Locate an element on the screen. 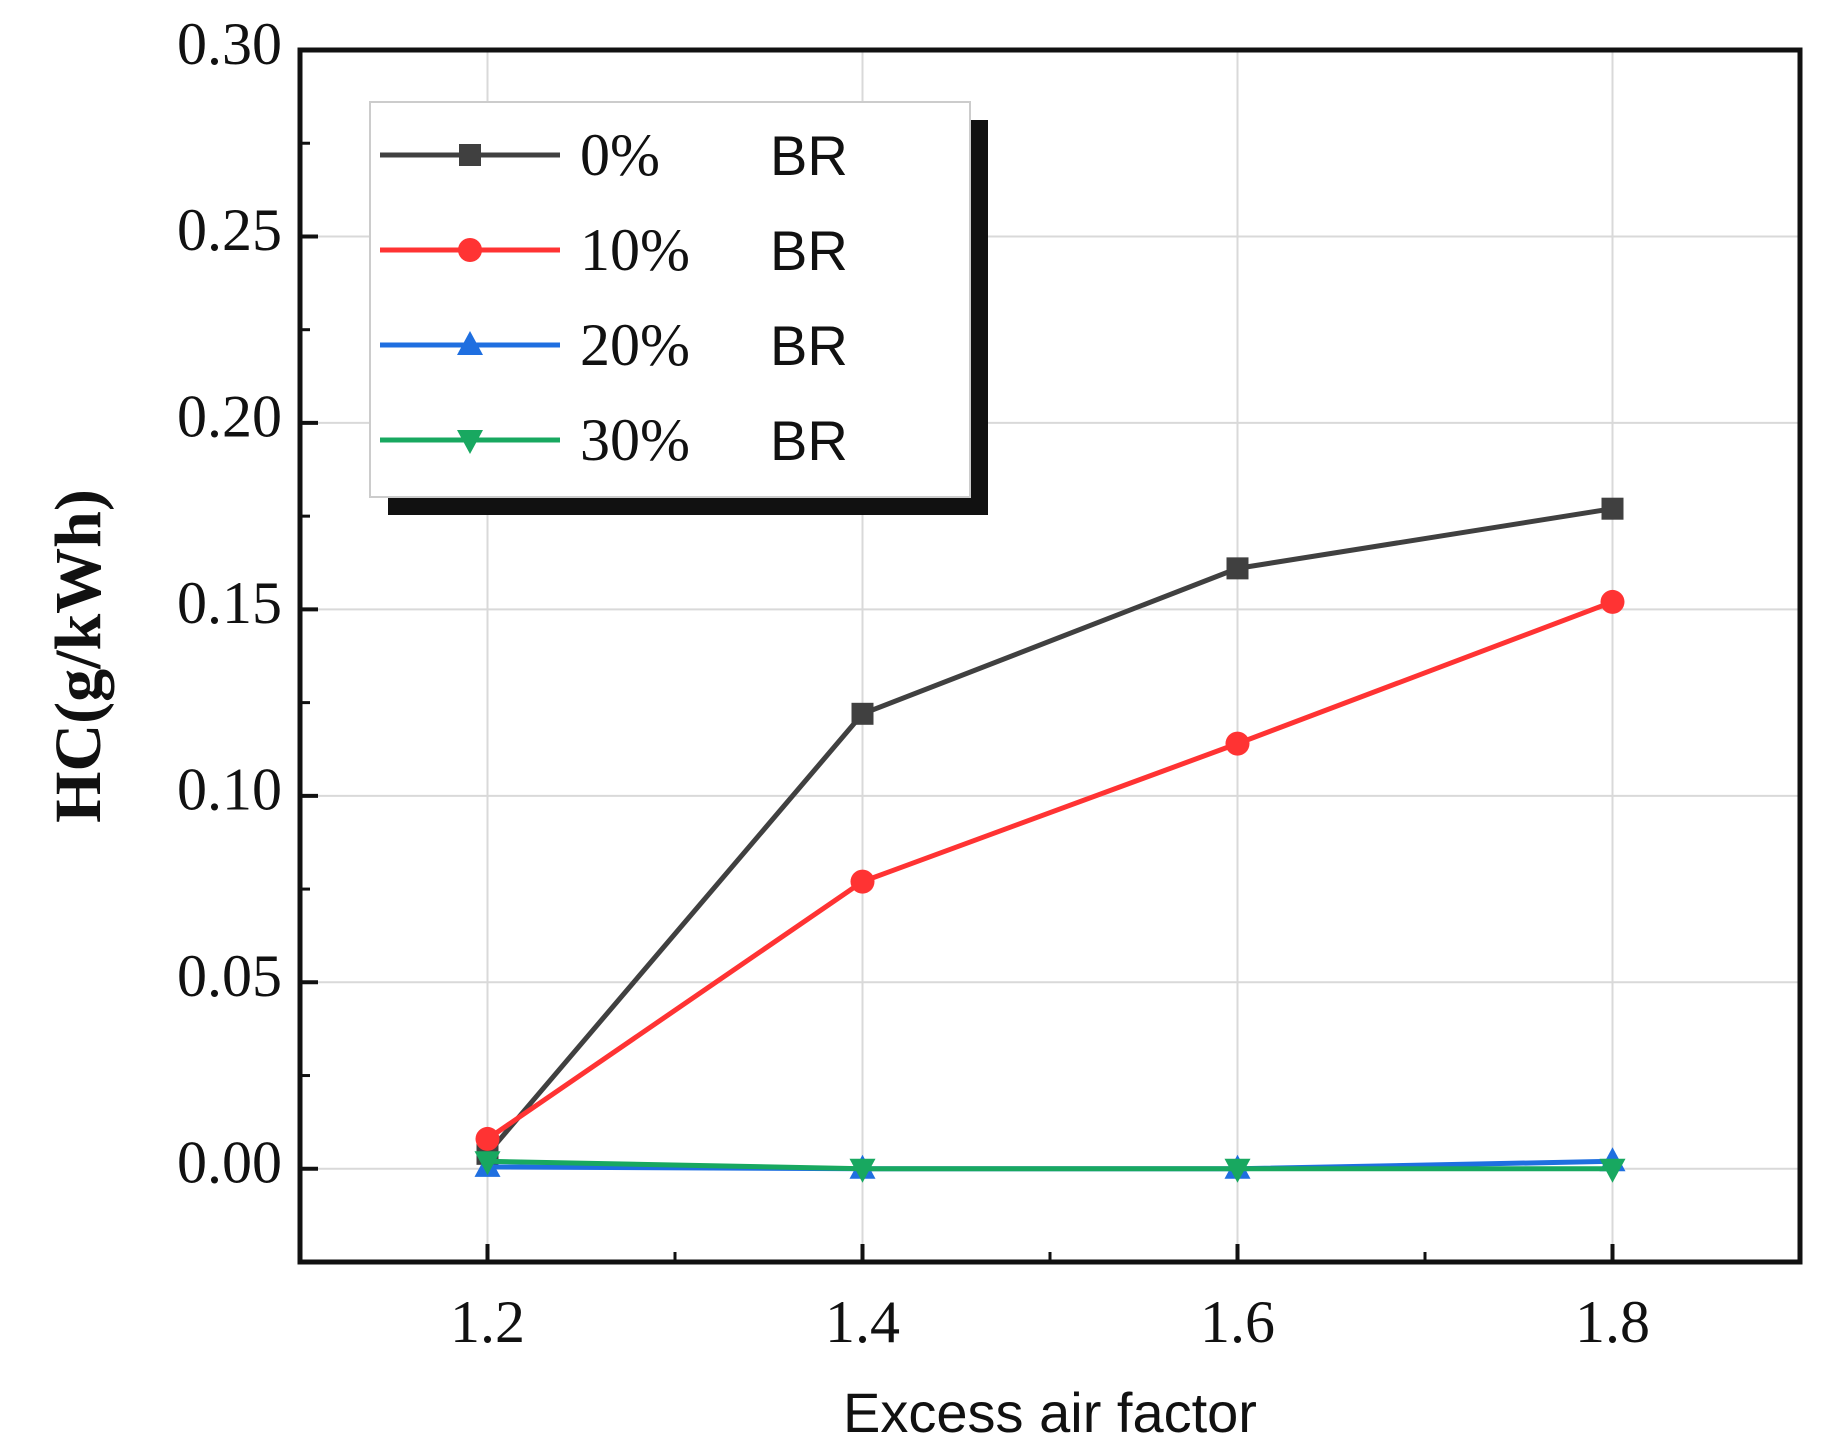 The image size is (1825, 1451). legend-label: 20% is located at coordinates (635, 345).